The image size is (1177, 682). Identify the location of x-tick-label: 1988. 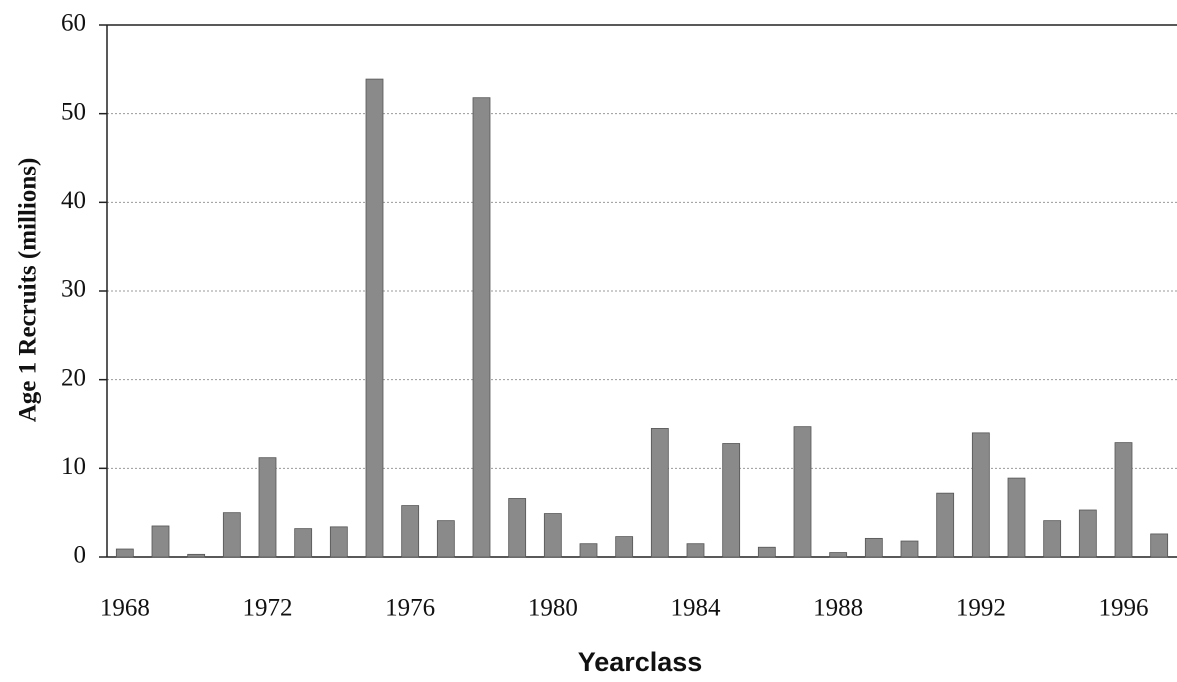
(838, 608).